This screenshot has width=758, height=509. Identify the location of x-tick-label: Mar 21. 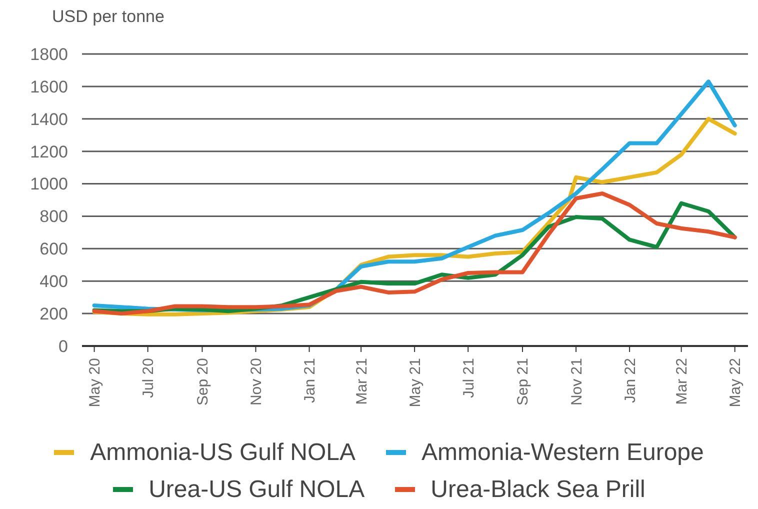
(361, 381).